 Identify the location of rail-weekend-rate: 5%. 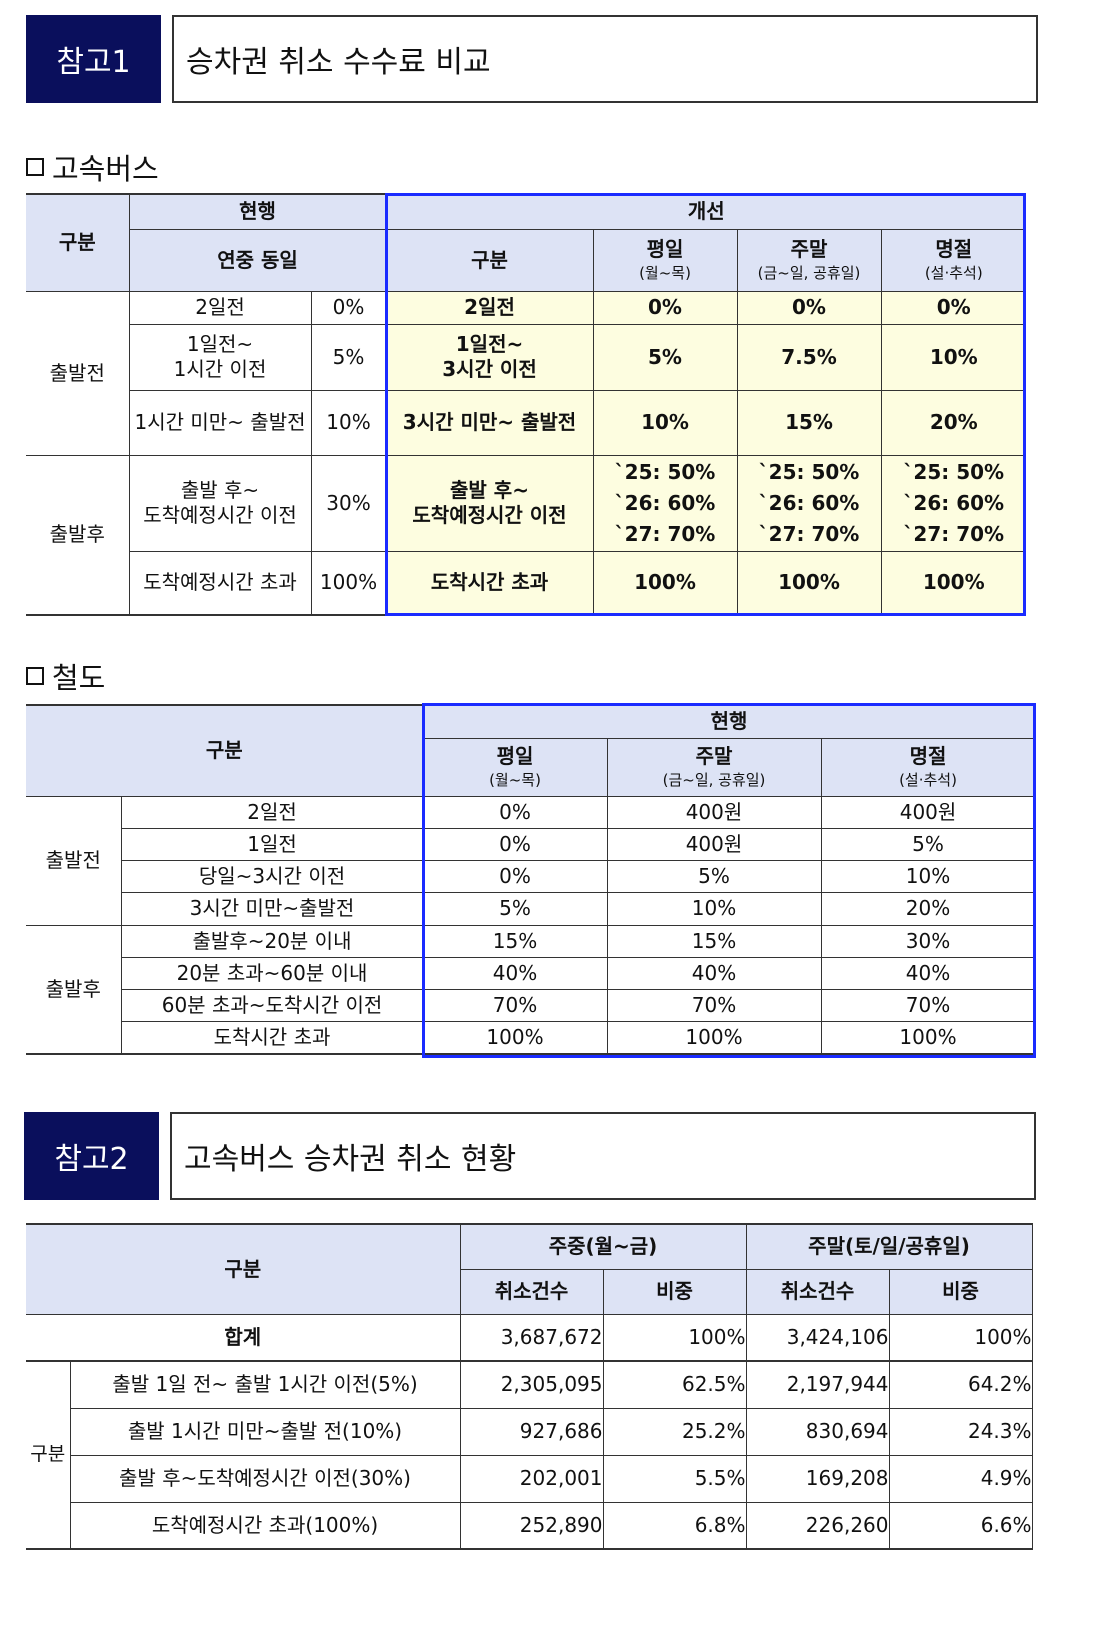
(714, 876).